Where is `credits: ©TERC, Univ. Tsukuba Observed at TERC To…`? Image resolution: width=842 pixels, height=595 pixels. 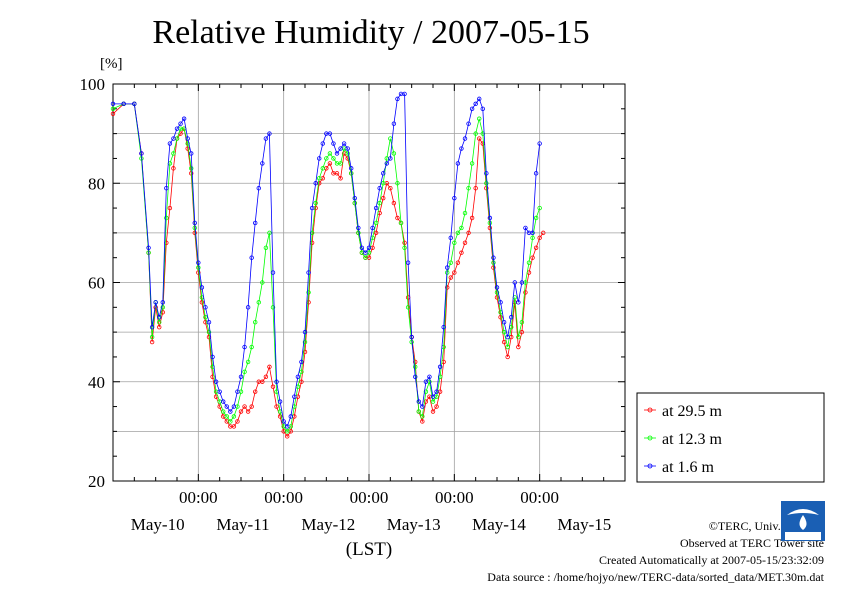
credits: ©TERC, Univ. Tsukuba Observed at TERC To… is located at coordinates (655, 552).